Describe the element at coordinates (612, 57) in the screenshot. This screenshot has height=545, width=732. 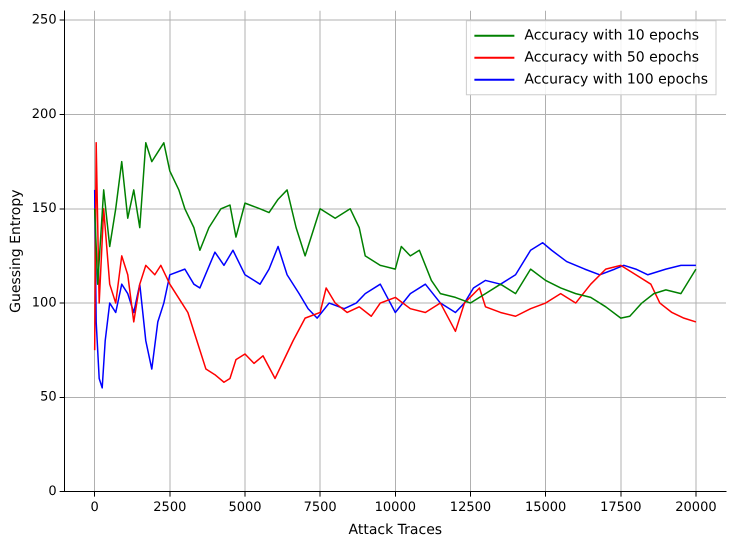
I see `legend-label: Accuracy with 50 epochs` at that location.